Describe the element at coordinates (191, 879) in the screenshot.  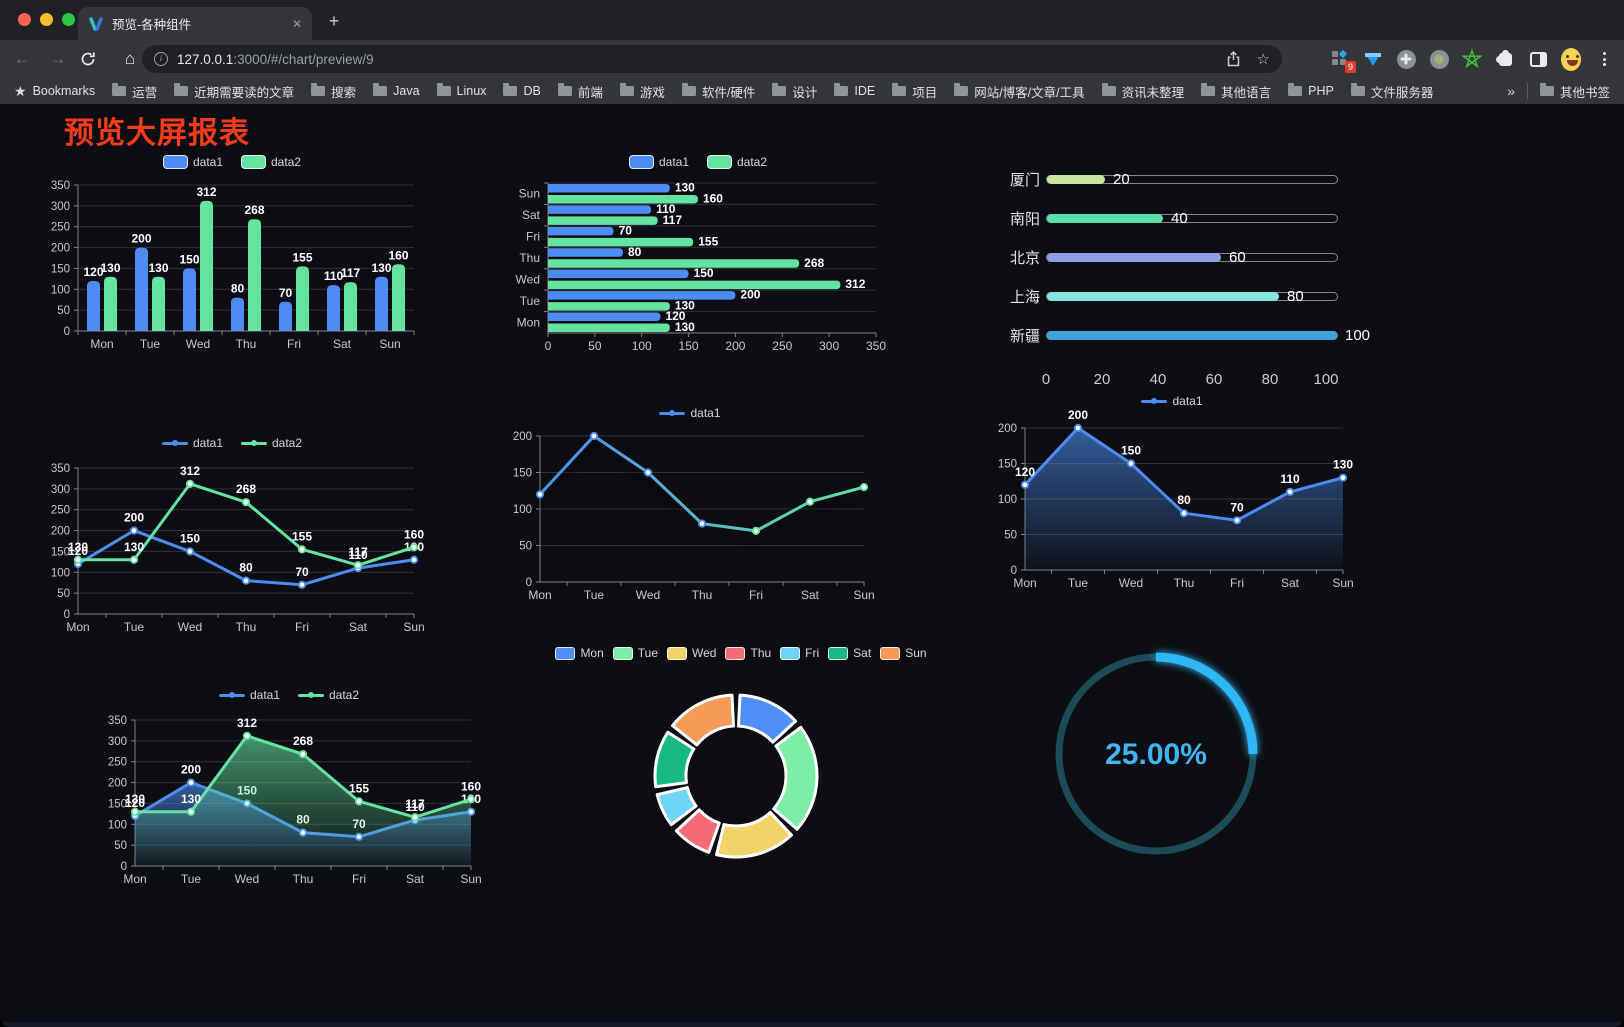
I see `svg-text: Tue` at that location.